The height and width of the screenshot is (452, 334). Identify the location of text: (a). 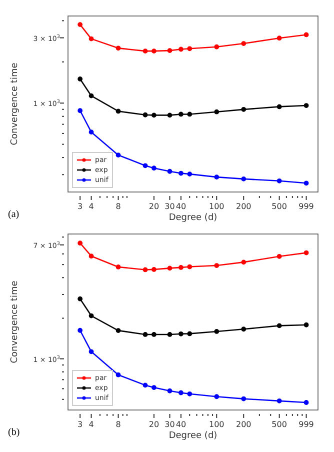
(14, 214).